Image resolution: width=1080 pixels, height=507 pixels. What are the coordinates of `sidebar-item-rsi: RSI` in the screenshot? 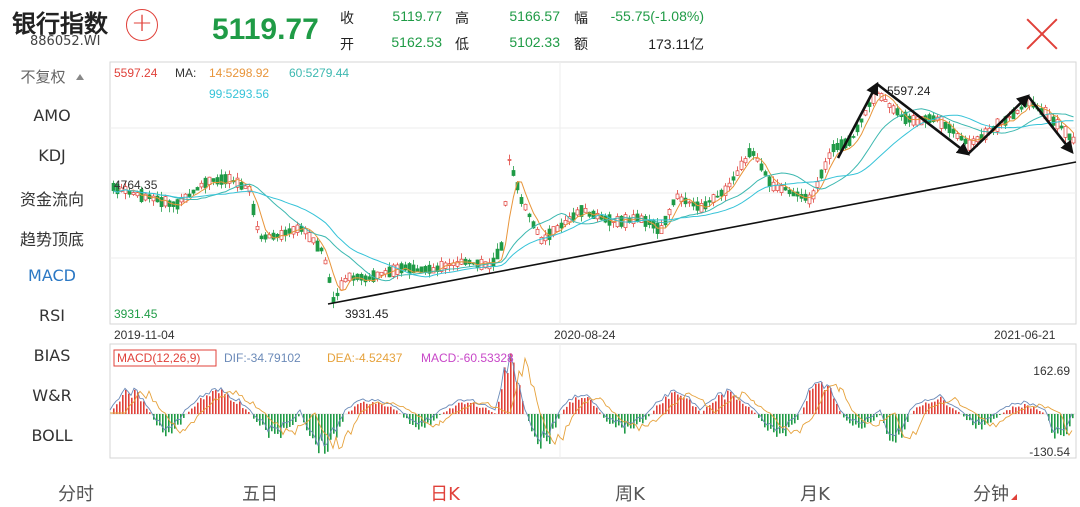 It's located at (52, 315).